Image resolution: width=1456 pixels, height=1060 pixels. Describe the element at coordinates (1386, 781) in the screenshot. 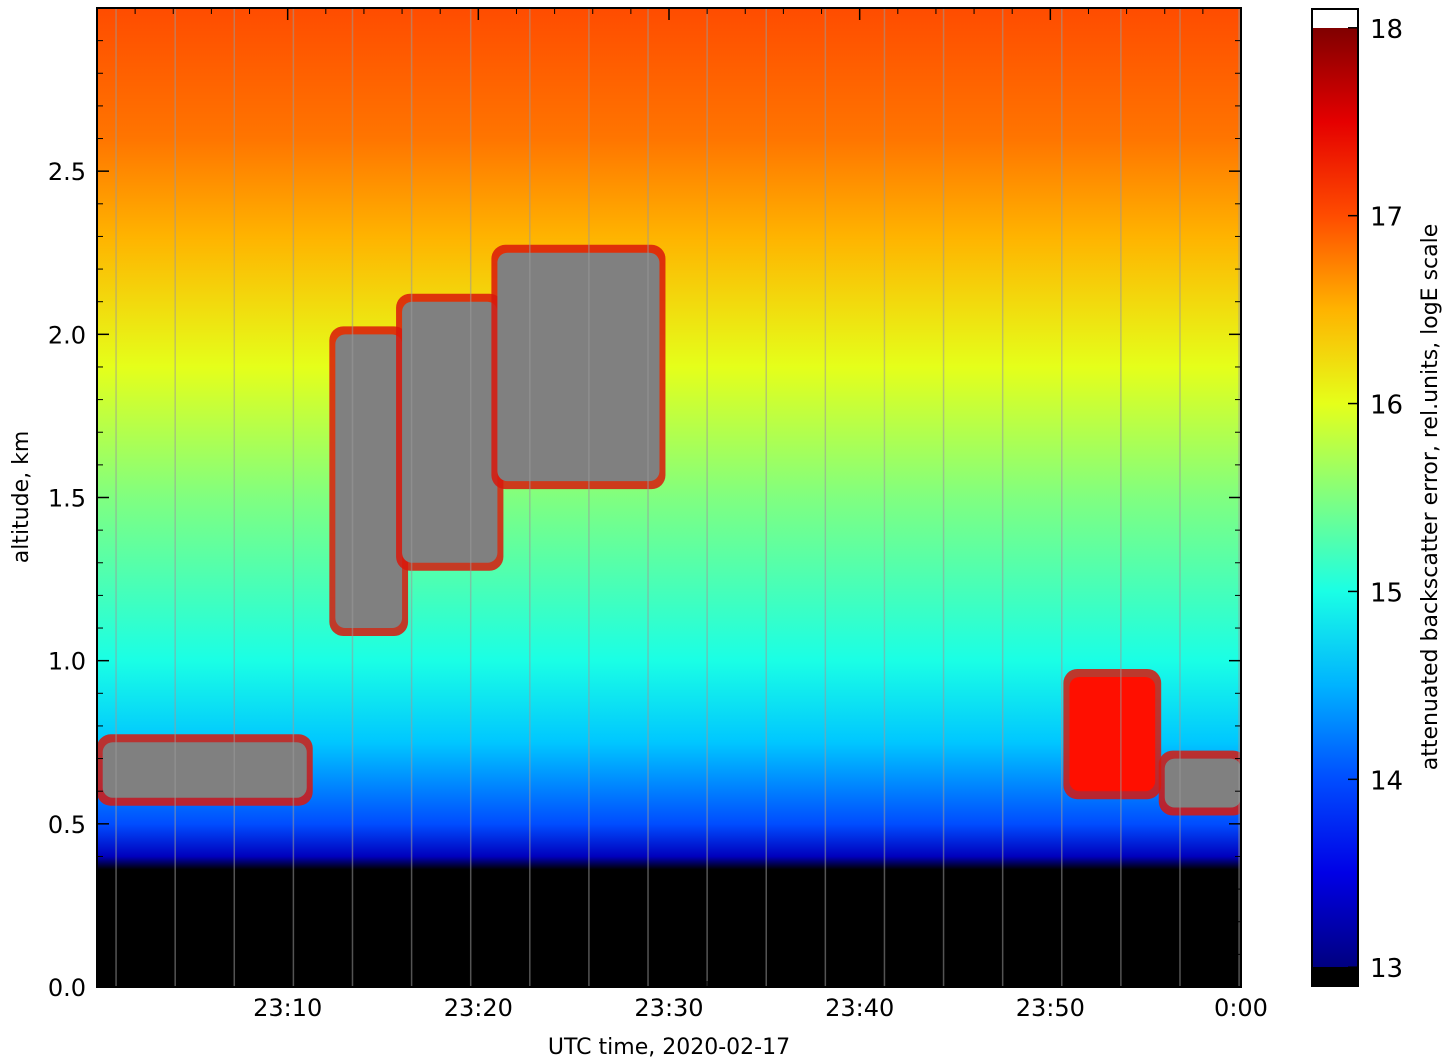

I see `colorbar-tick-label: 14` at that location.